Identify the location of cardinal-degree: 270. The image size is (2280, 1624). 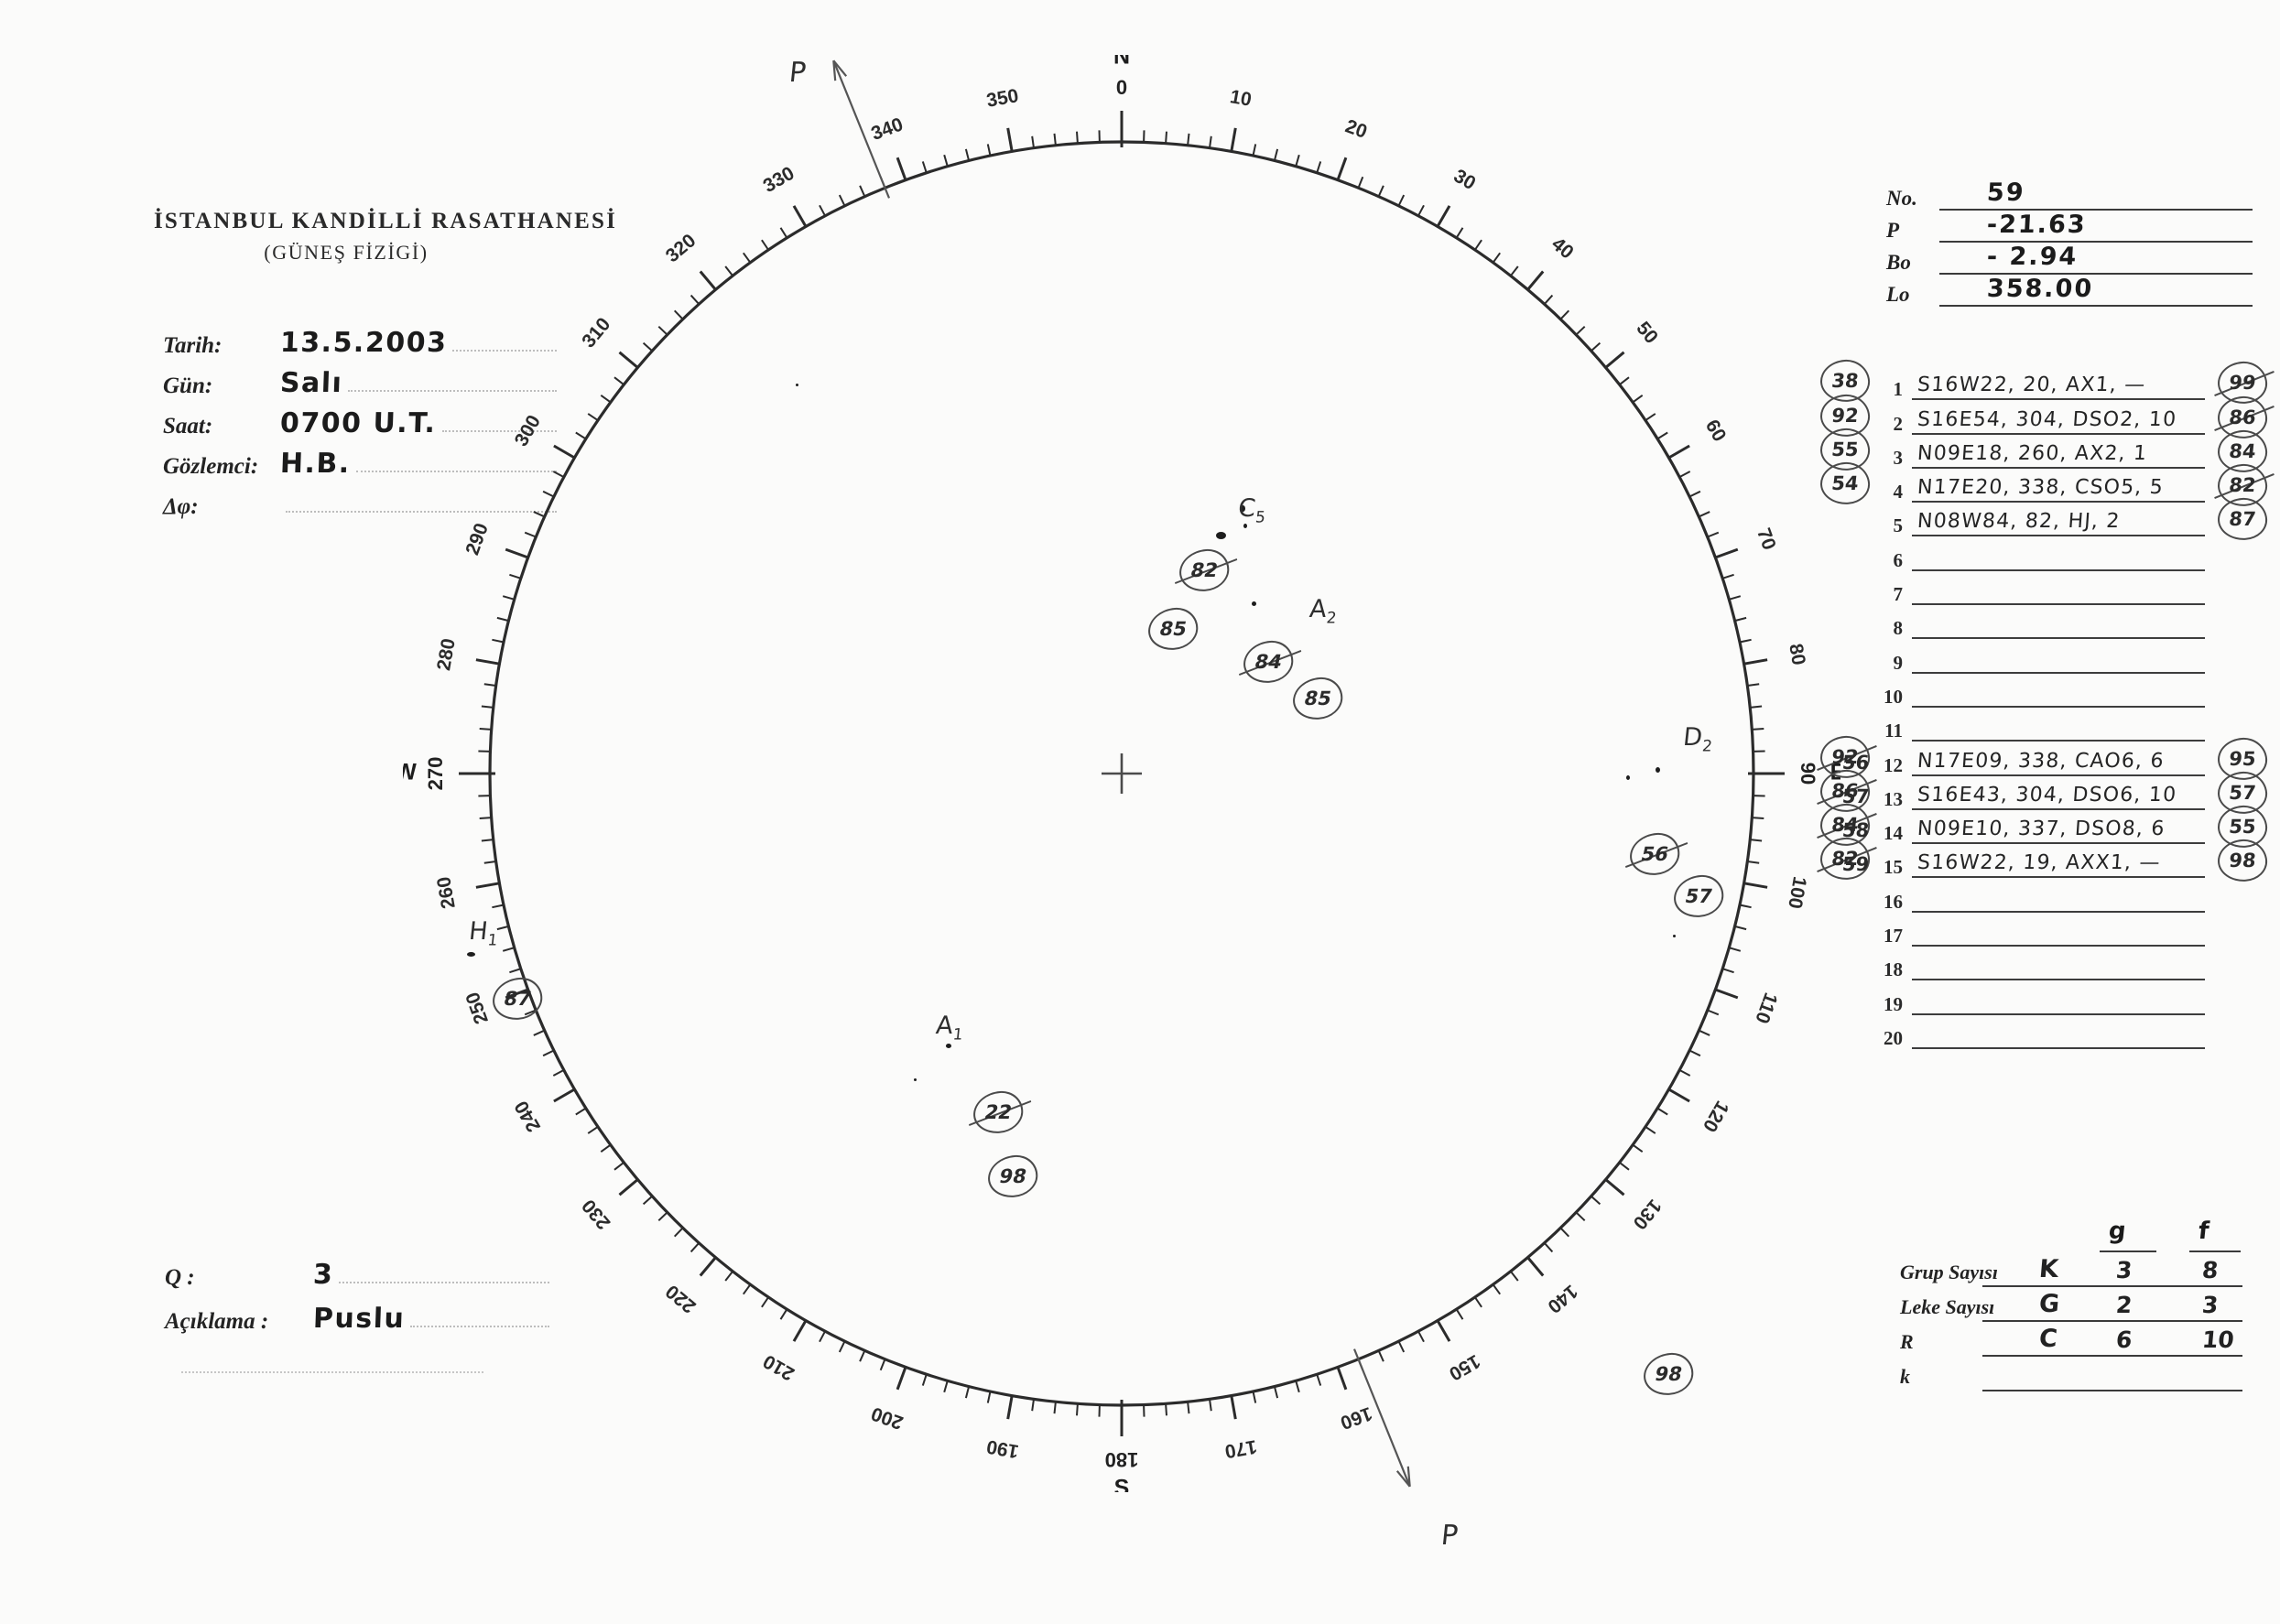
(435, 774).